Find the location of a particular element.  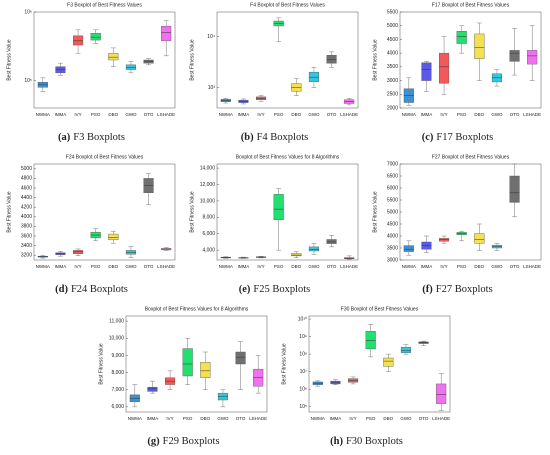

y-tick-label: 3000 is located at coordinates (392, 81).